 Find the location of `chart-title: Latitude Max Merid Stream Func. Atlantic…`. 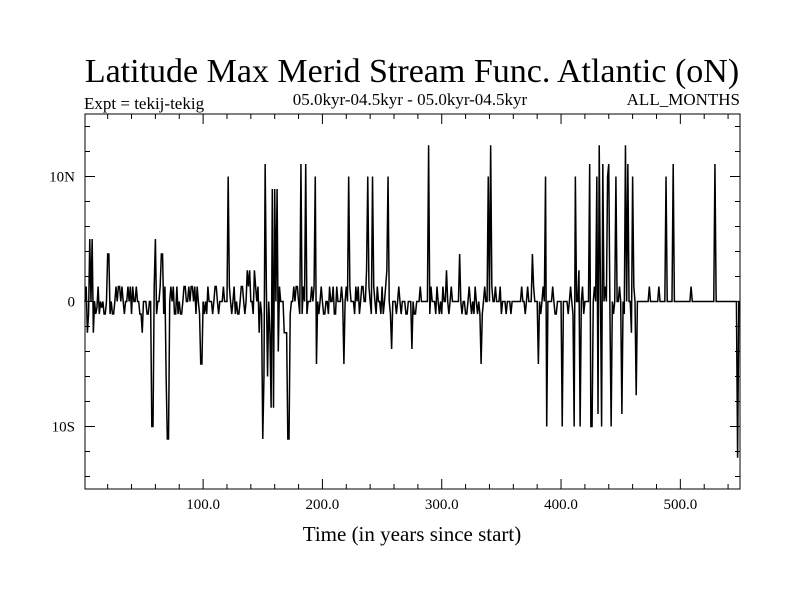

chart-title: Latitude Max Merid Stream Func. Atlantic… is located at coordinates (412, 71).